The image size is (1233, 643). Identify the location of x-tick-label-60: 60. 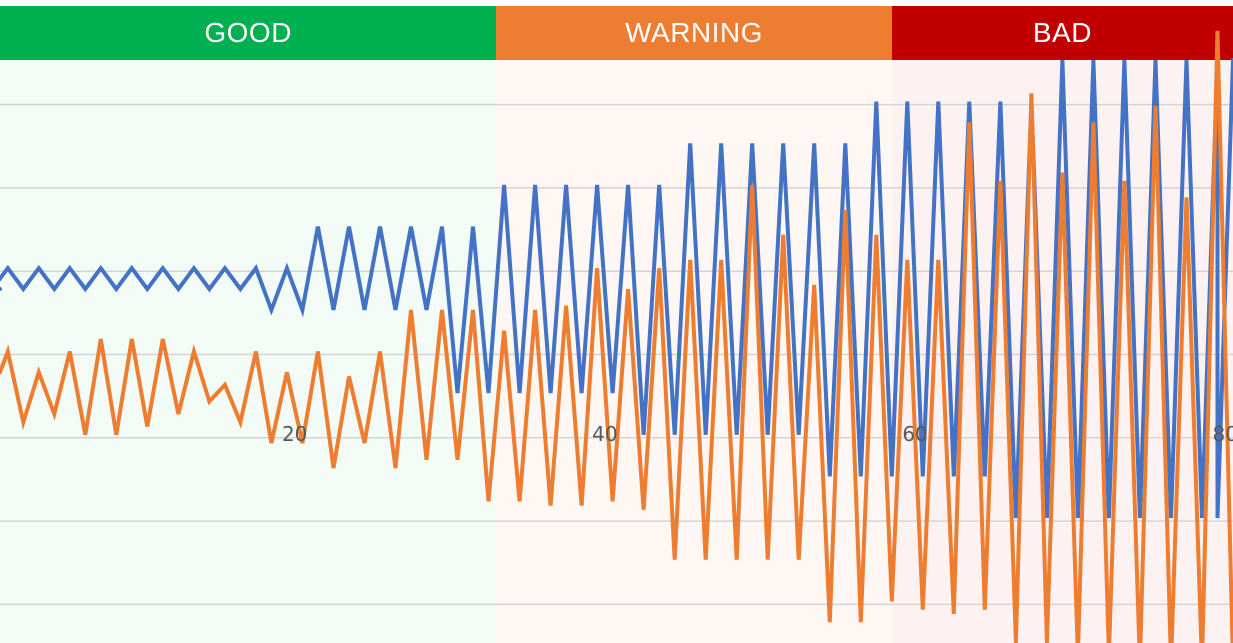
(914, 434).